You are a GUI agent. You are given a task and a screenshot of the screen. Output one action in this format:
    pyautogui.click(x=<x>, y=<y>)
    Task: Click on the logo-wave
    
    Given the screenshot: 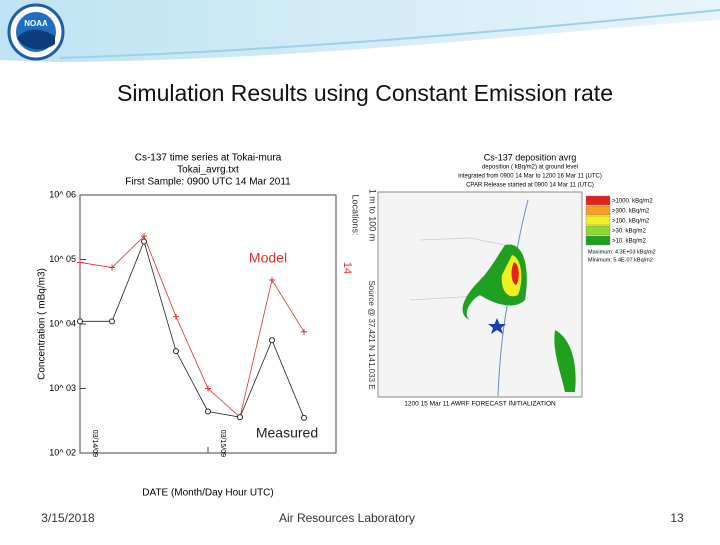 What is the action you would take?
    pyautogui.click(x=36, y=39)
    